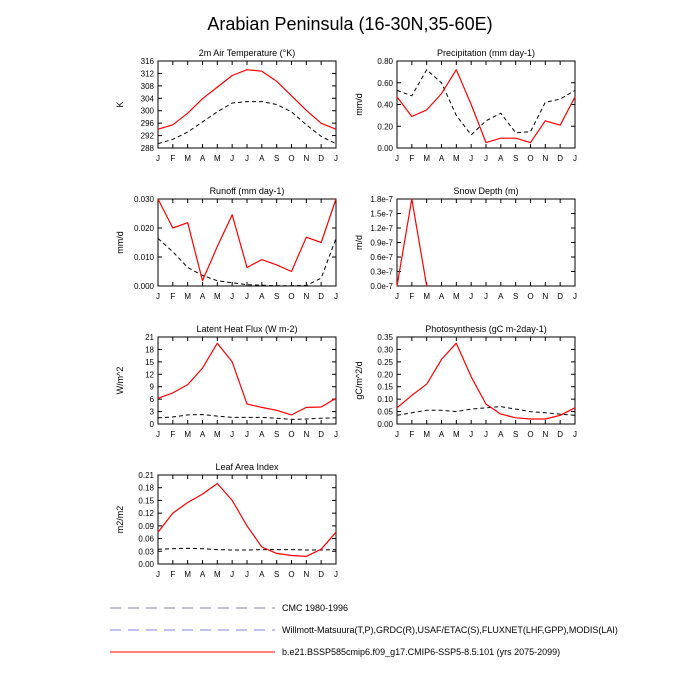  Describe the element at coordinates (486, 53) in the screenshot. I see `panel-title: Precipitation (mm day-1)` at that location.